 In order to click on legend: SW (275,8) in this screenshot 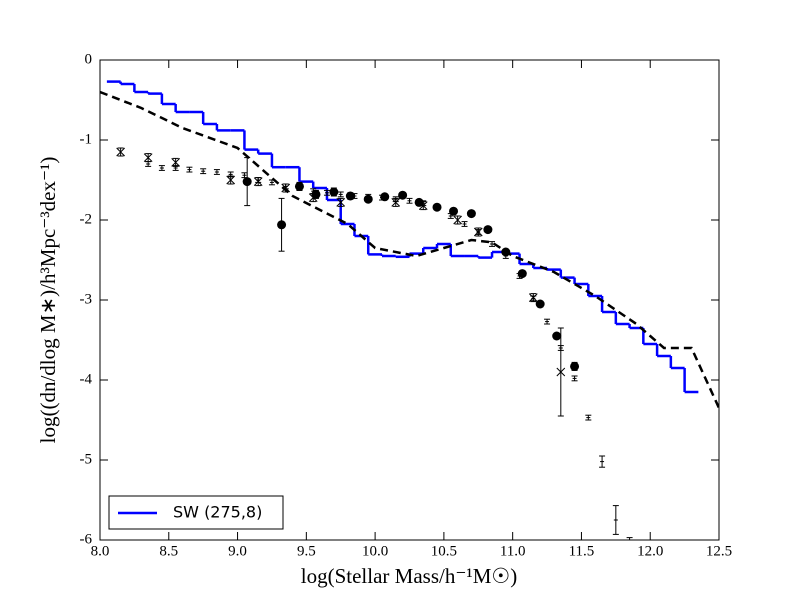, I will do `click(196, 512)`.